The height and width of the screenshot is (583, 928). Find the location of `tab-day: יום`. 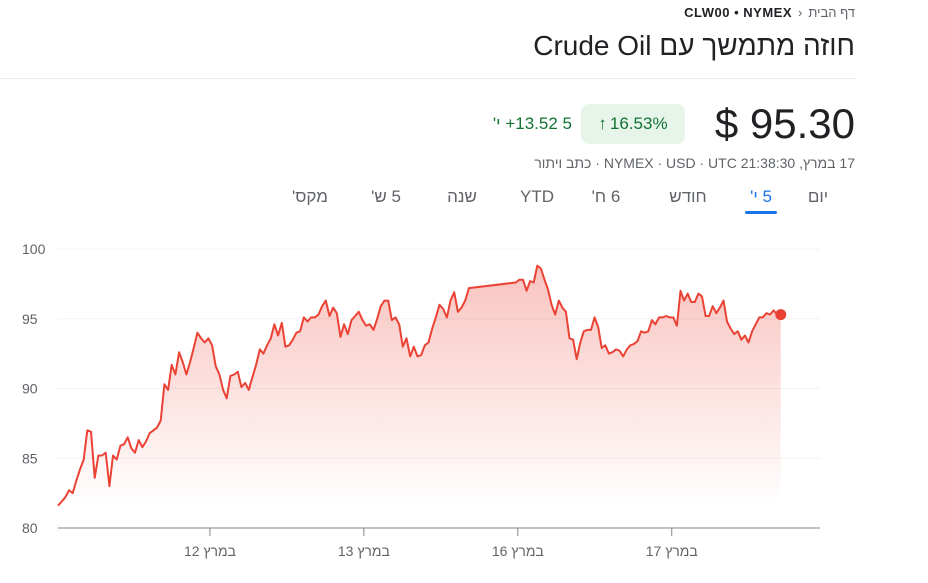

tab-day: יום is located at coordinates (818, 196).